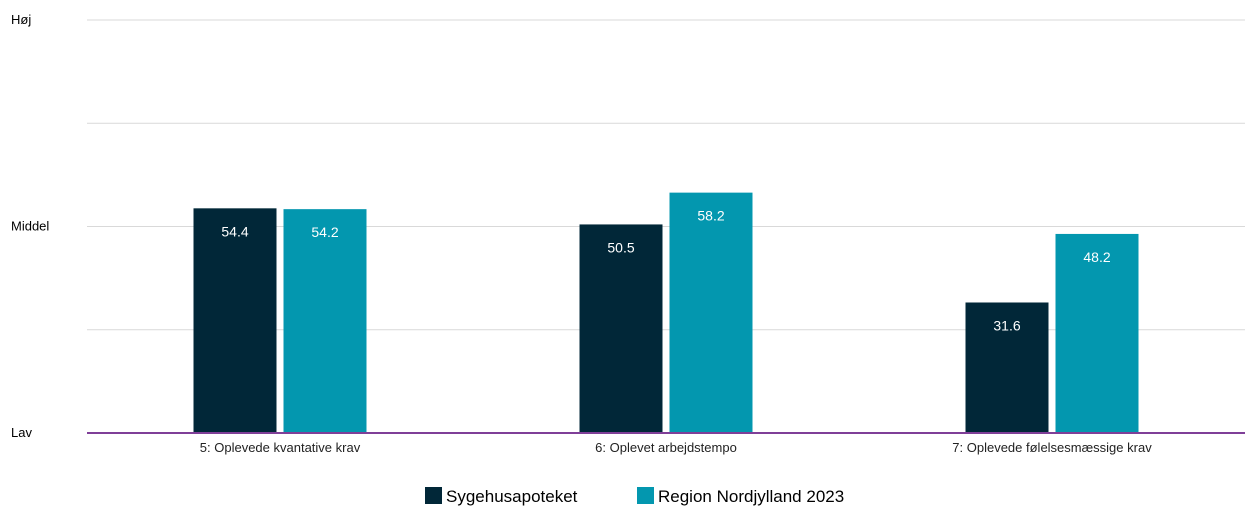 This screenshot has height=508, width=1245. I want to click on x-tick-label: 5: Oplevede kvantative krav, so click(280, 447).